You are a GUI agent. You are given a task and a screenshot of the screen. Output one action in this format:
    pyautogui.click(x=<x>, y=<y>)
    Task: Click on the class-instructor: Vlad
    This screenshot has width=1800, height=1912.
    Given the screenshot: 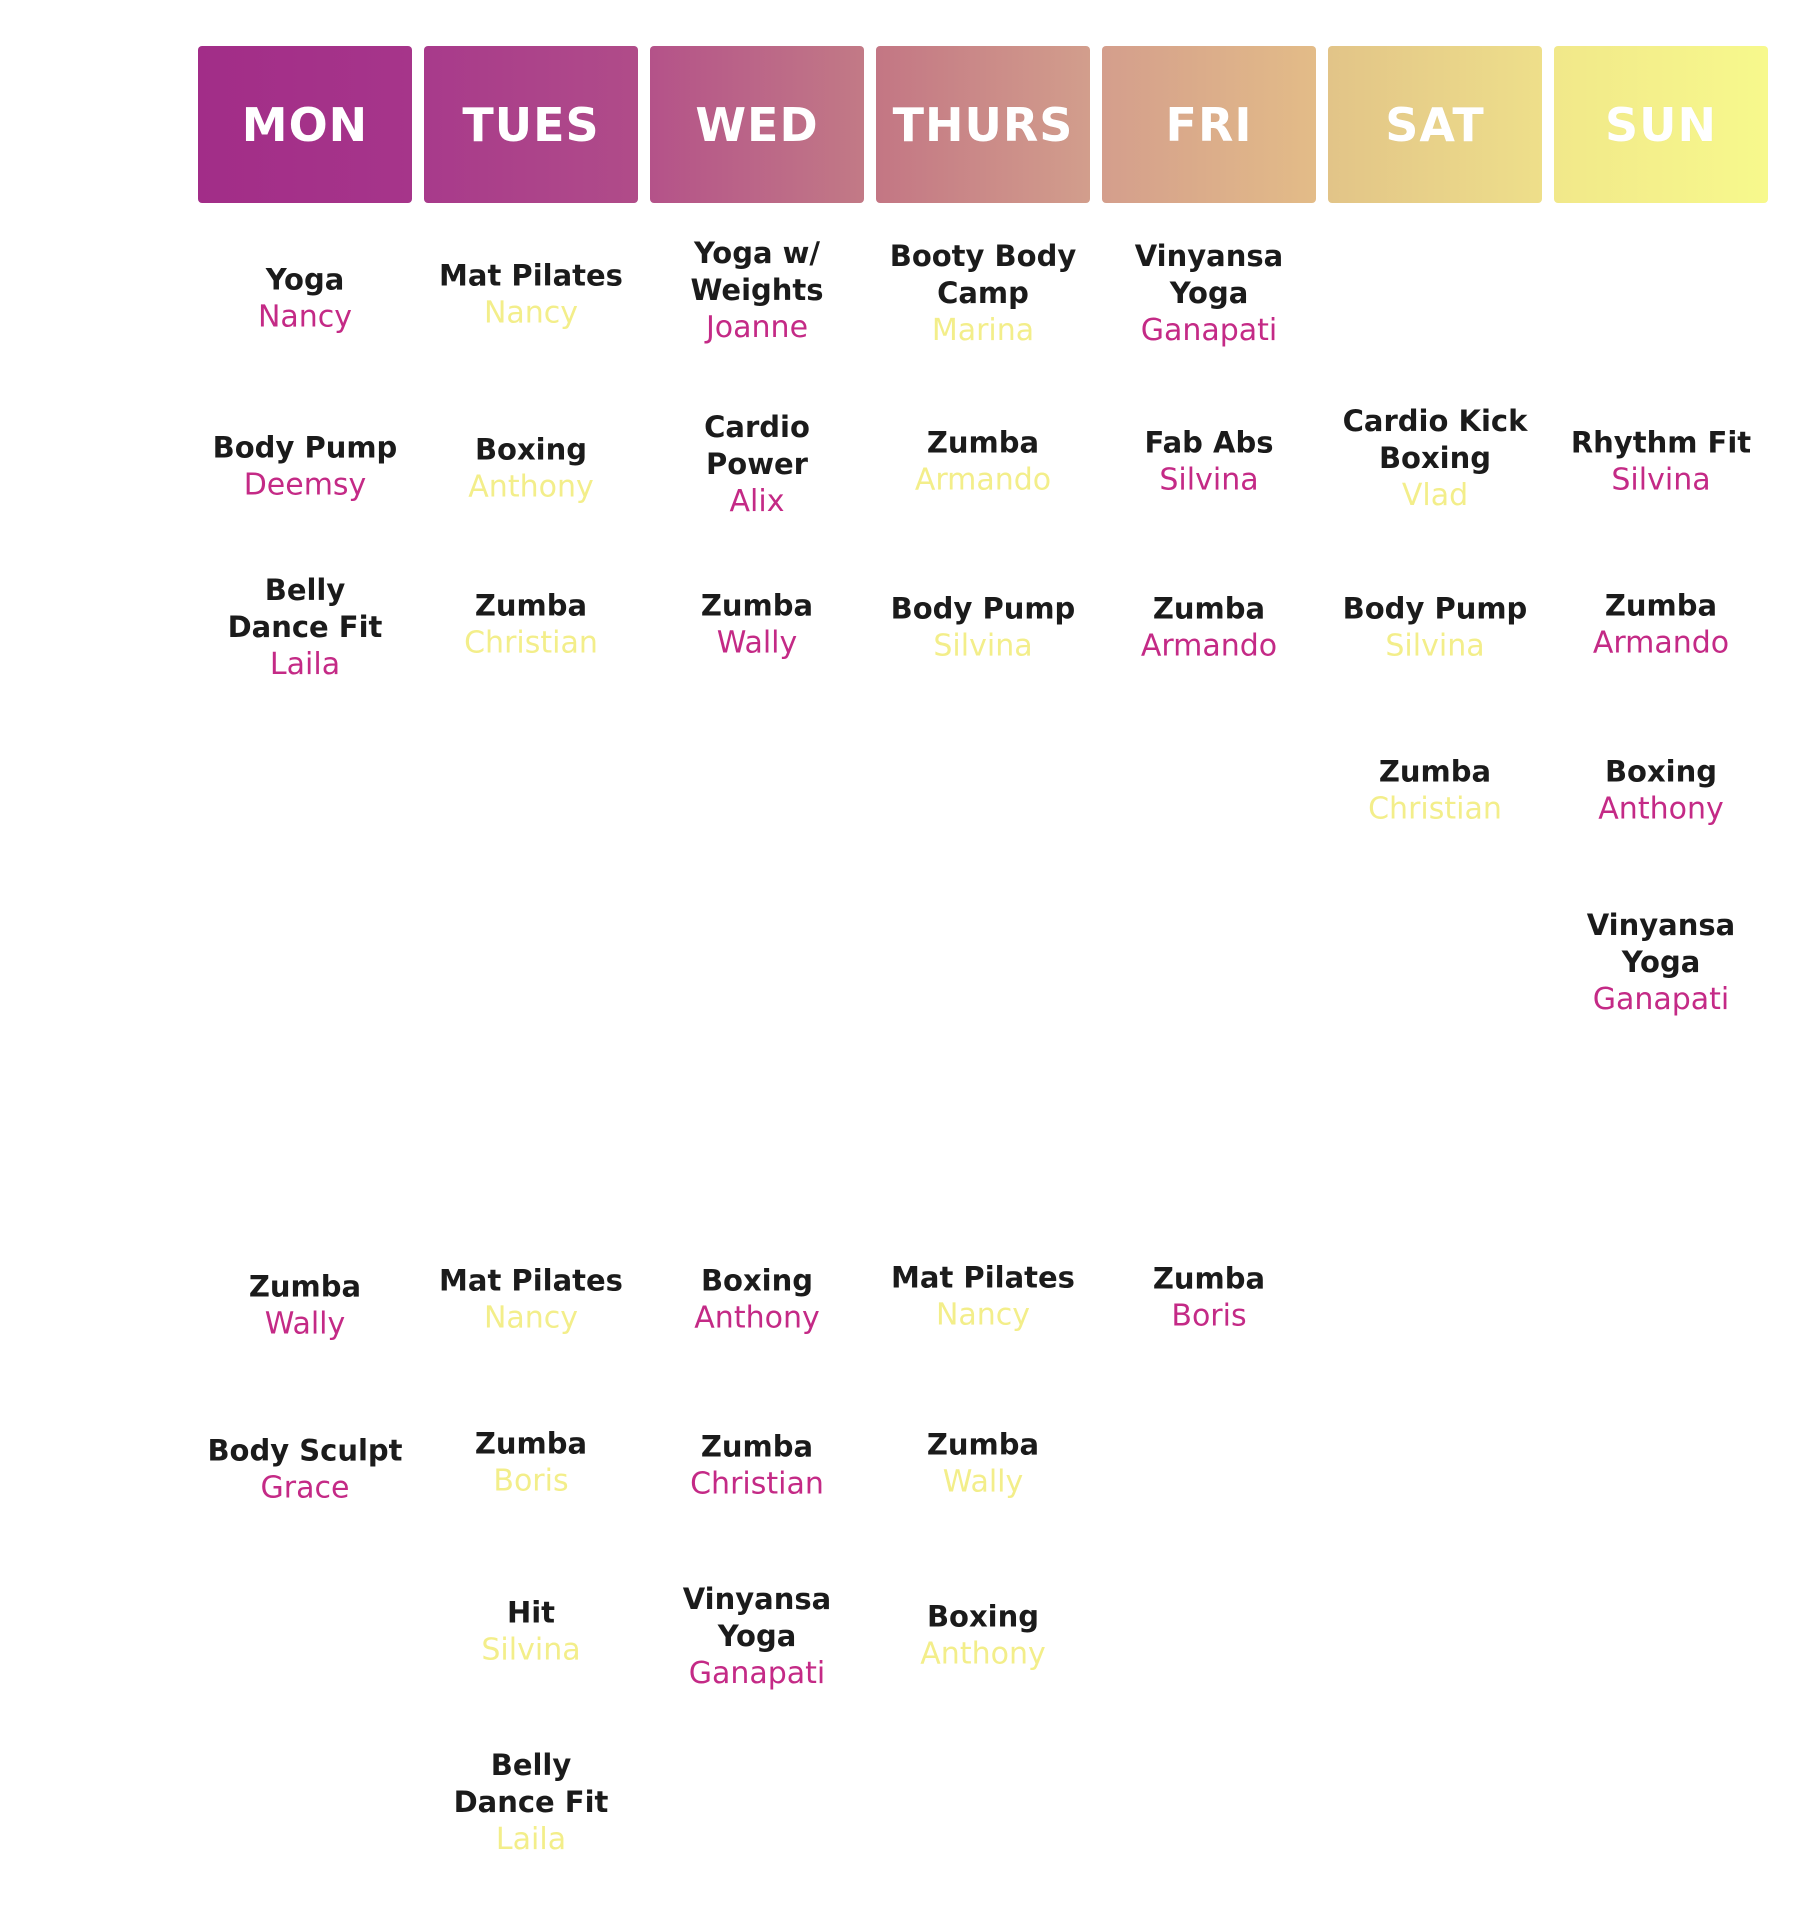 What is the action you would take?
    pyautogui.click(x=1435, y=495)
    